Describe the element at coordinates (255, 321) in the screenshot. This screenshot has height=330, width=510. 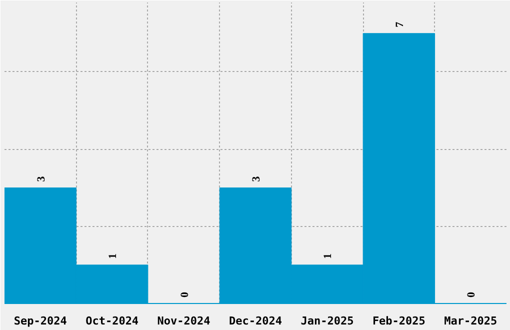
I see `x-tick-label: Dec-2024` at that location.